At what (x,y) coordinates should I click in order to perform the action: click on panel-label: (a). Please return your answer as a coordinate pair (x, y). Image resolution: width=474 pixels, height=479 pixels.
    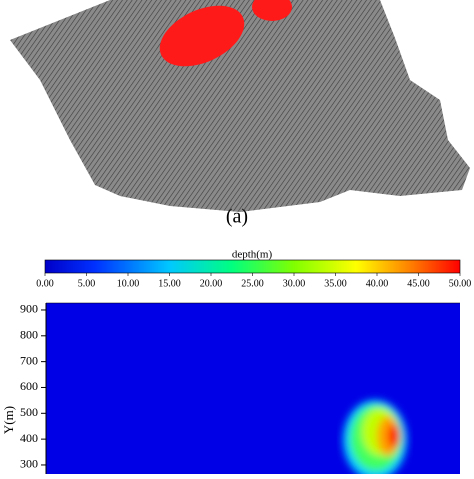
    Looking at the image, I should click on (237, 217).